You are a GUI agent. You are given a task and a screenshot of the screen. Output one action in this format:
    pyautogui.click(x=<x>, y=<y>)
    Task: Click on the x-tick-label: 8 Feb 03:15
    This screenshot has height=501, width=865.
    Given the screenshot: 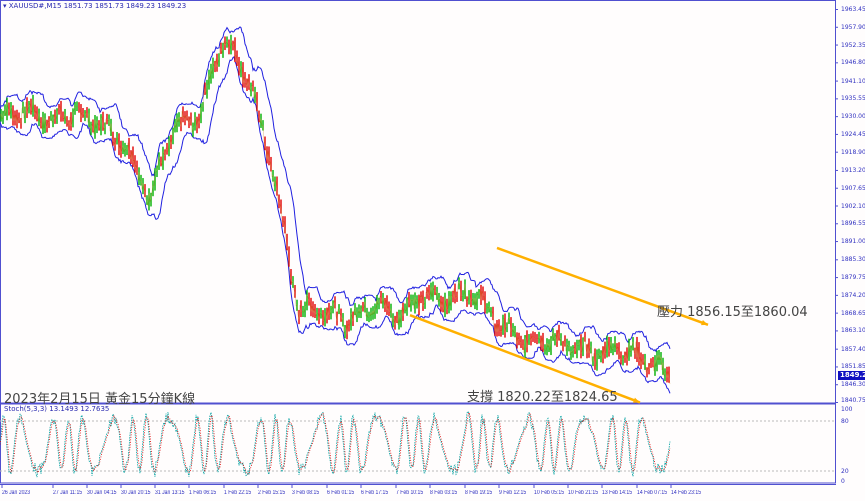 What is the action you would take?
    pyautogui.click(x=444, y=493)
    